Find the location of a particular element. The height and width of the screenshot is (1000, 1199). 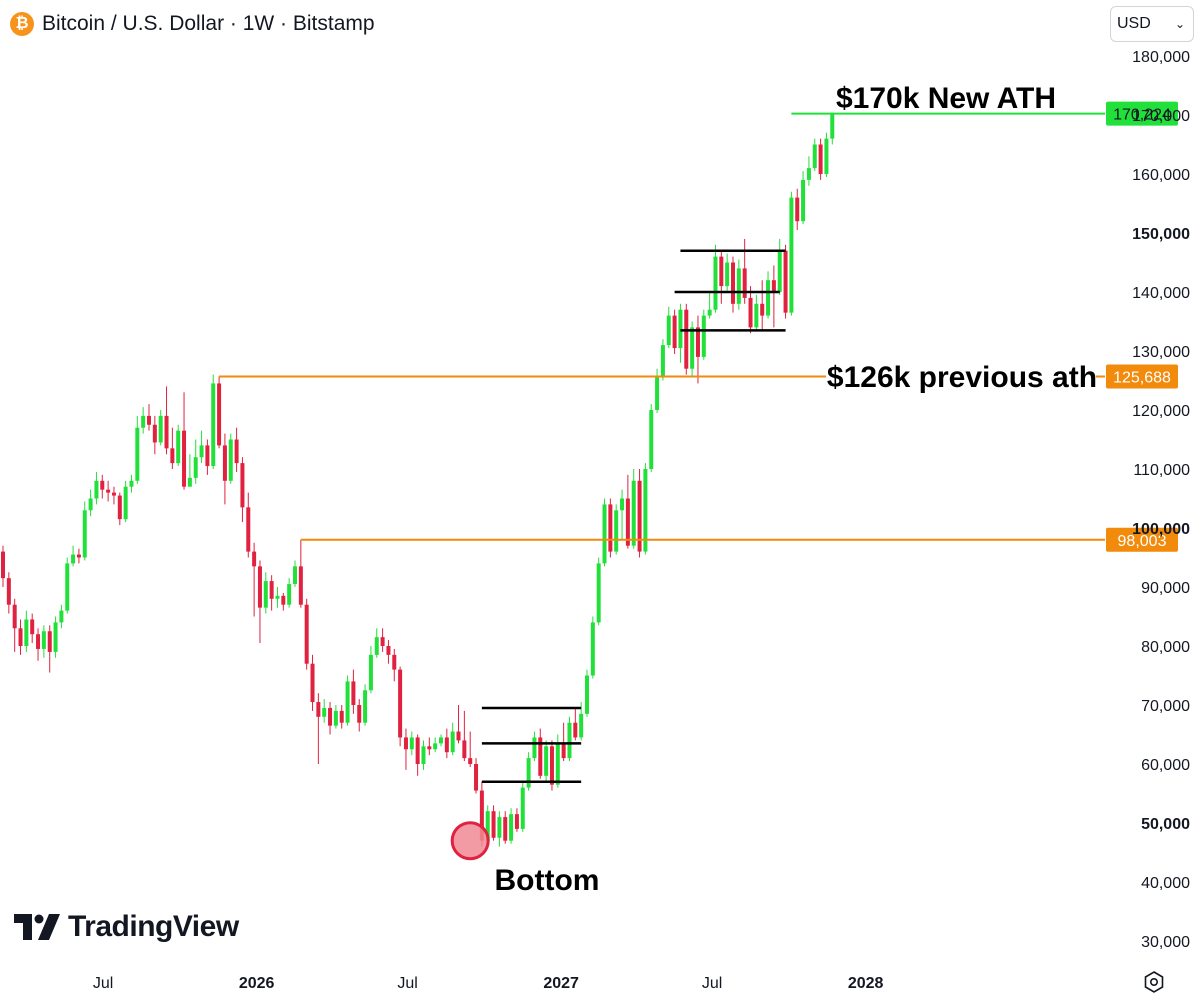

gear-icon is located at coordinates (1154, 982).